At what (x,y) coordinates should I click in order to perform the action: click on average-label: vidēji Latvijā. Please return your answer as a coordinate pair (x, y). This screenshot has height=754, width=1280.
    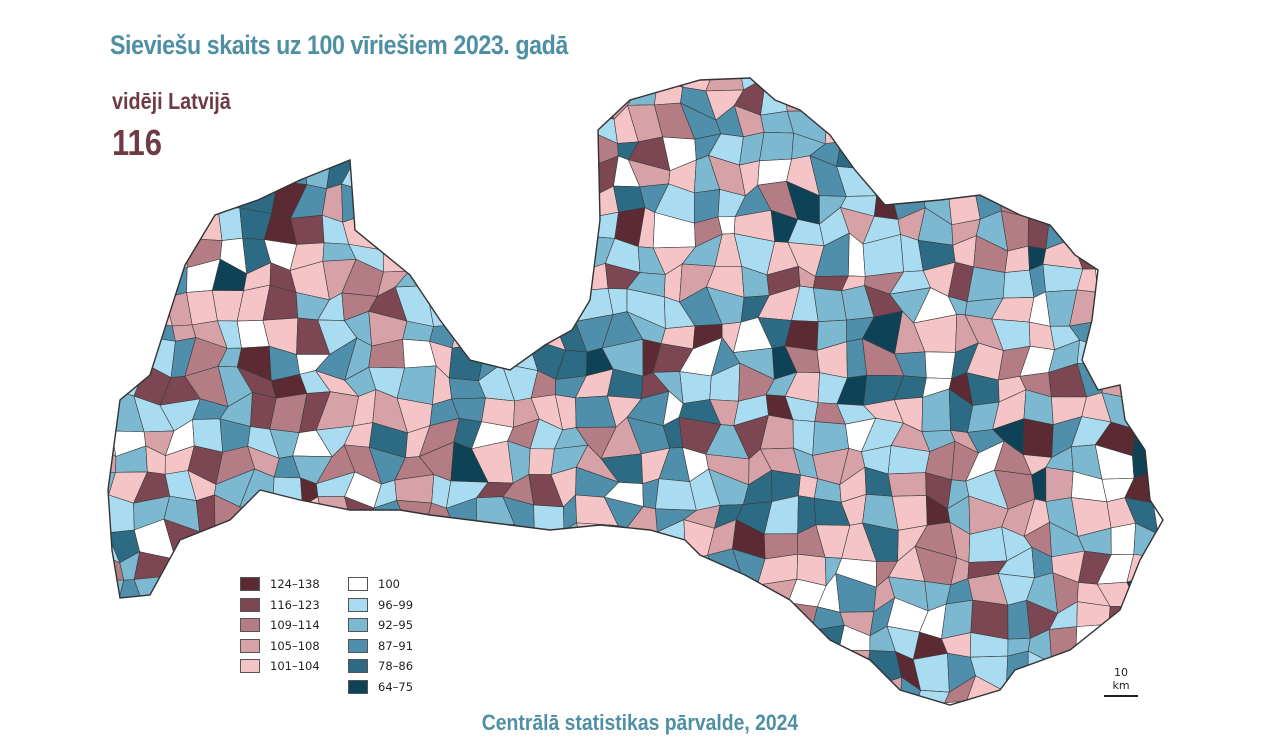
    Looking at the image, I should click on (171, 101).